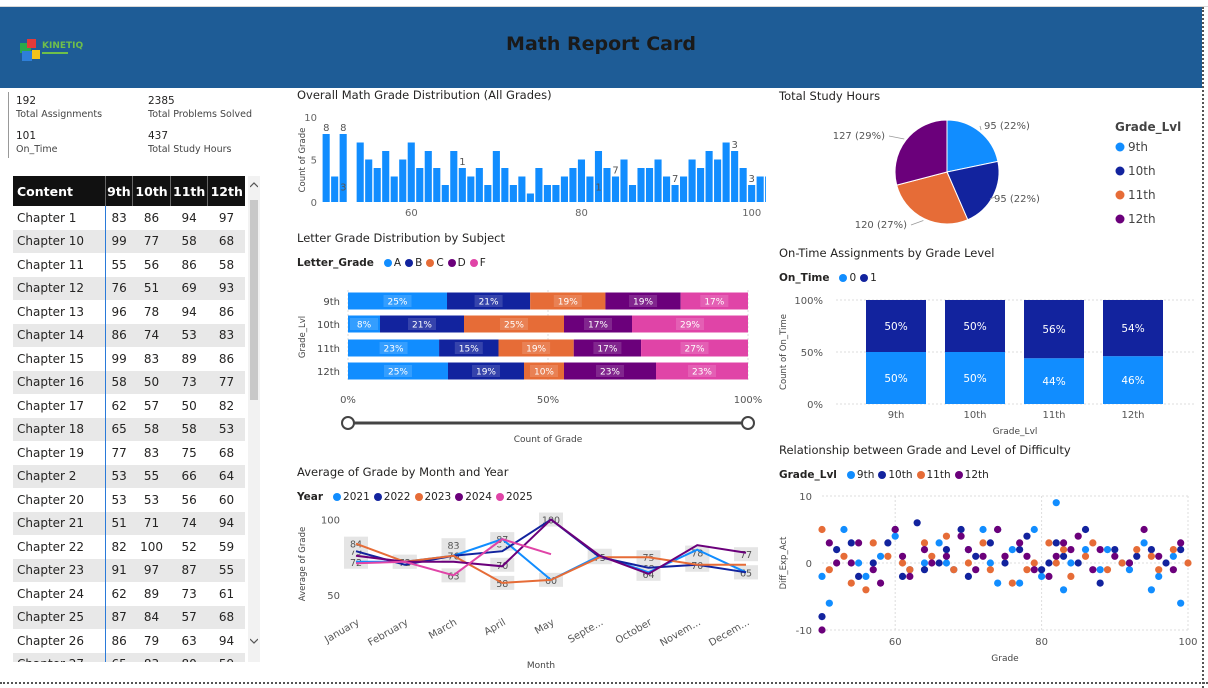  What do you see at coordinates (419, 263) in the screenshot?
I see `legend-item-label: B` at bounding box center [419, 263].